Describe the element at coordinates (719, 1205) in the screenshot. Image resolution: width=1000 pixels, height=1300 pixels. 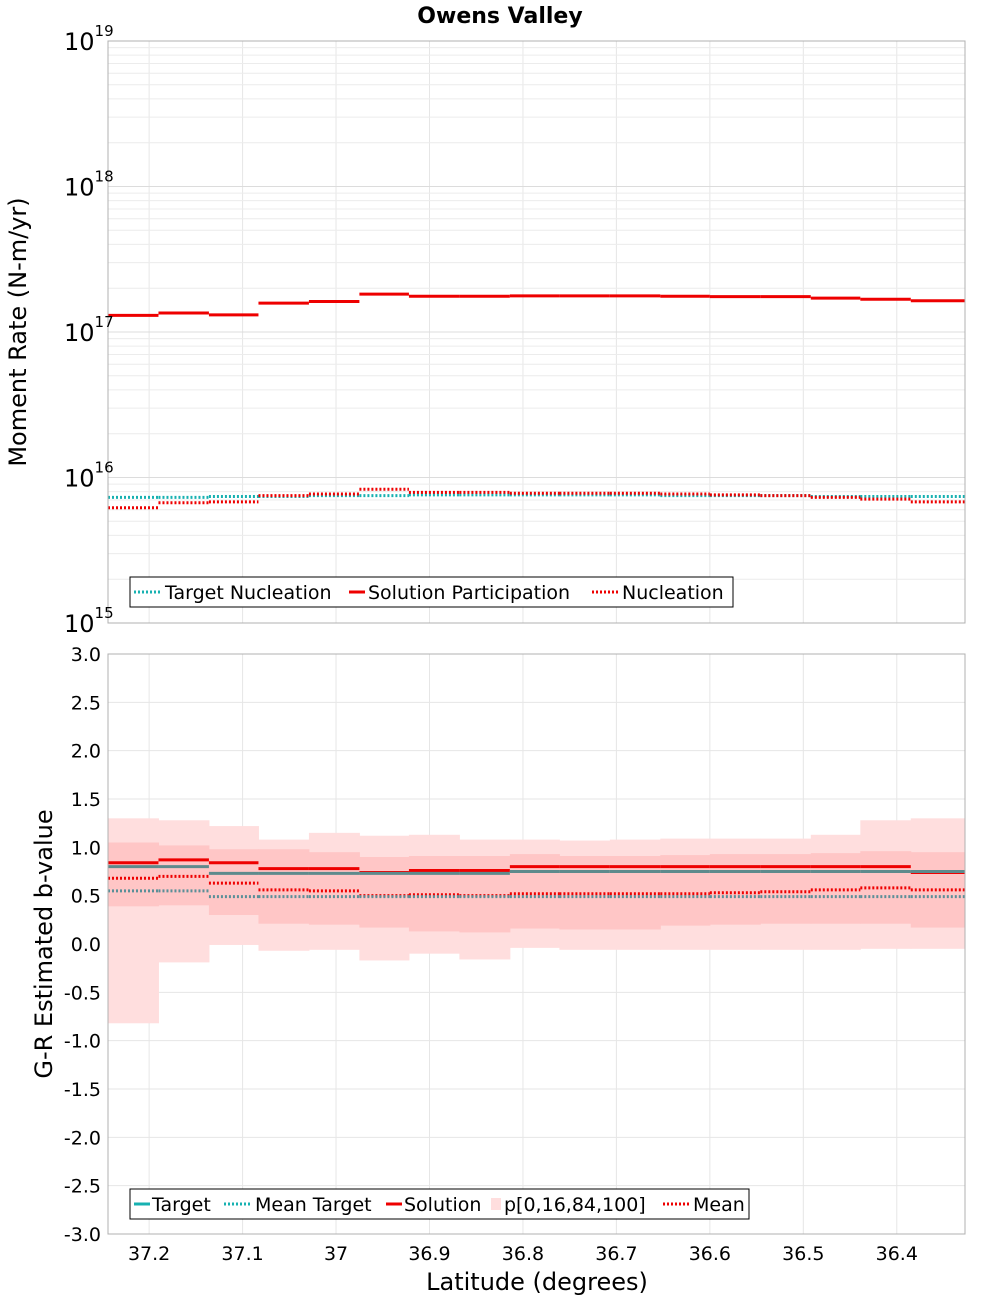
I see `legend-label: Mean` at that location.